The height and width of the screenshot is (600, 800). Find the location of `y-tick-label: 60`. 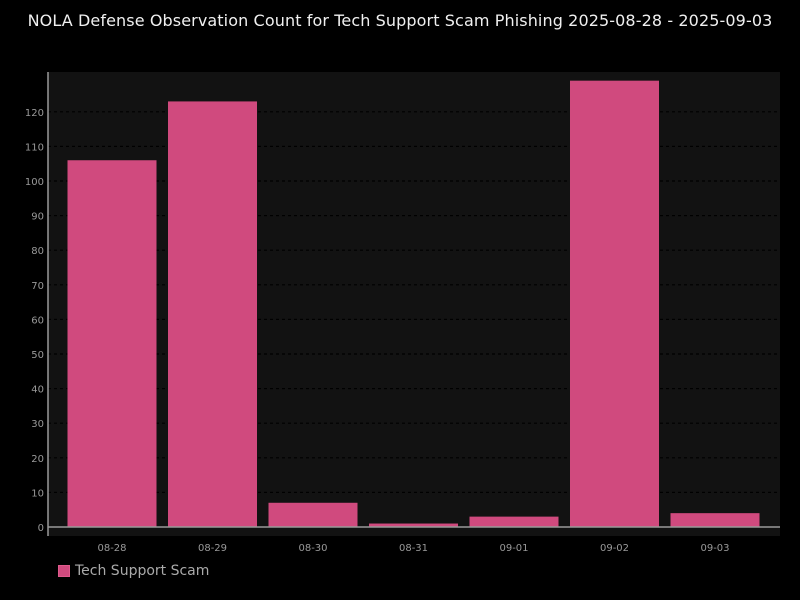

y-tick-label: 60 is located at coordinates (37, 320).